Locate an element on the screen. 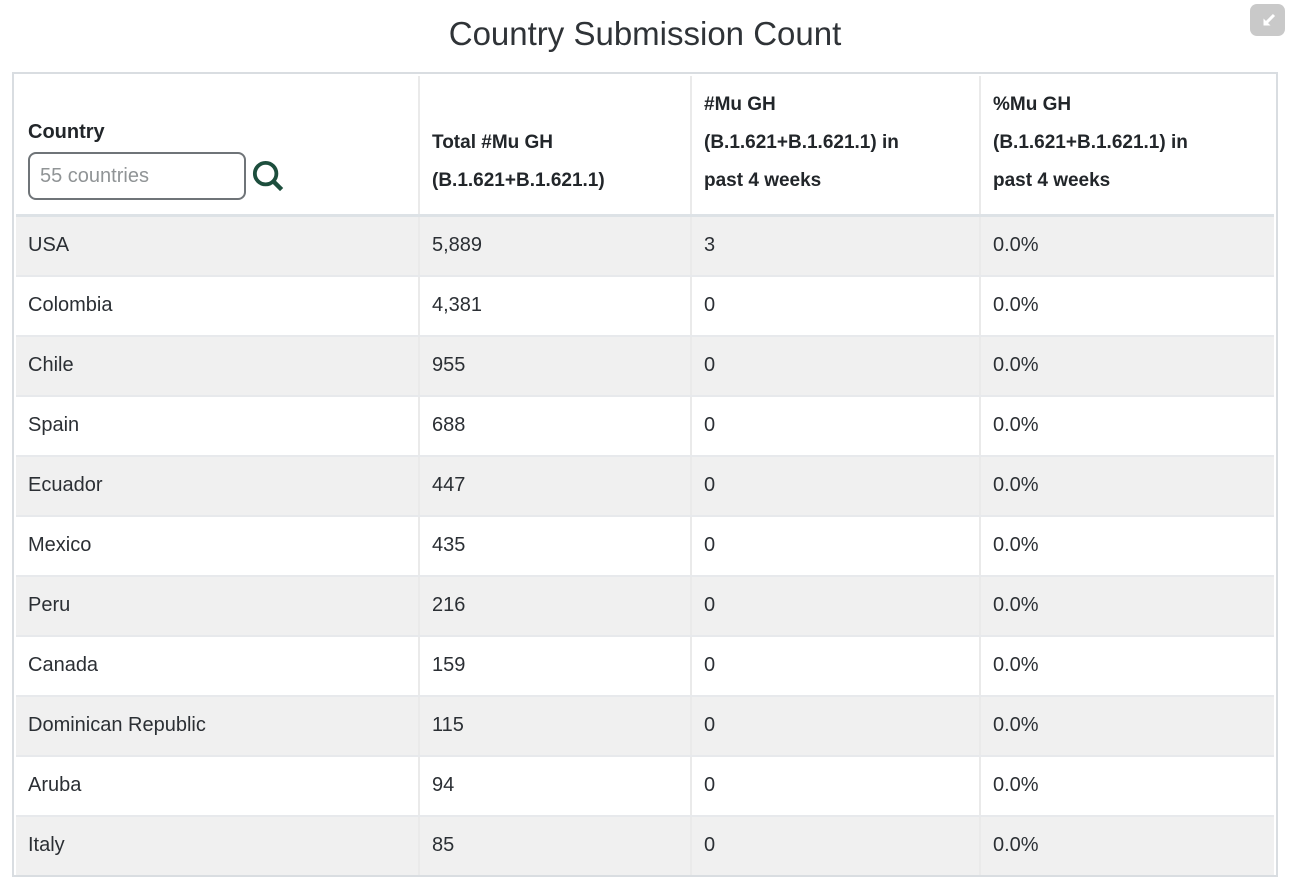 Image resolution: width=1290 pixels, height=894 pixels. col-header-country: Country is located at coordinates (218, 146).